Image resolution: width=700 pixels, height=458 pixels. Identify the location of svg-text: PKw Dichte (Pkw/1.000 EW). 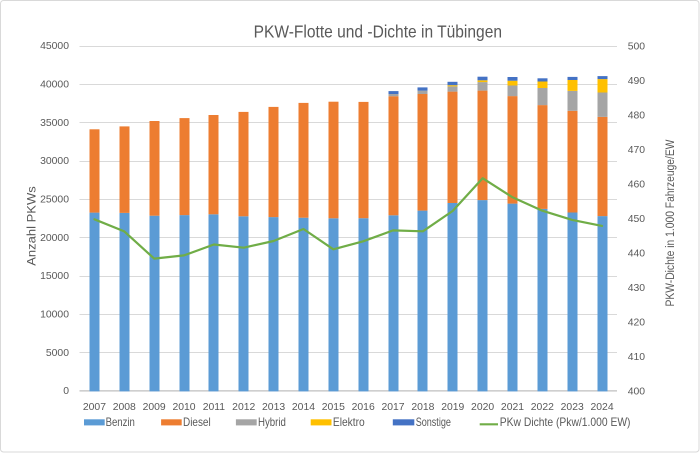
(565, 422).